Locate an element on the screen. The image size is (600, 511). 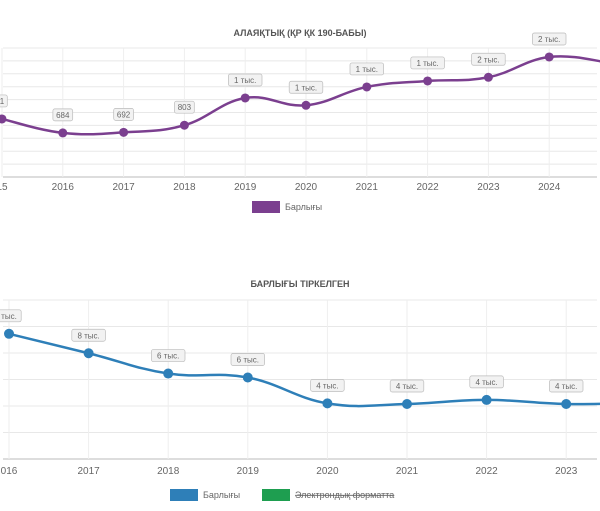
data-label: 1 is located at coordinates (2, 101).